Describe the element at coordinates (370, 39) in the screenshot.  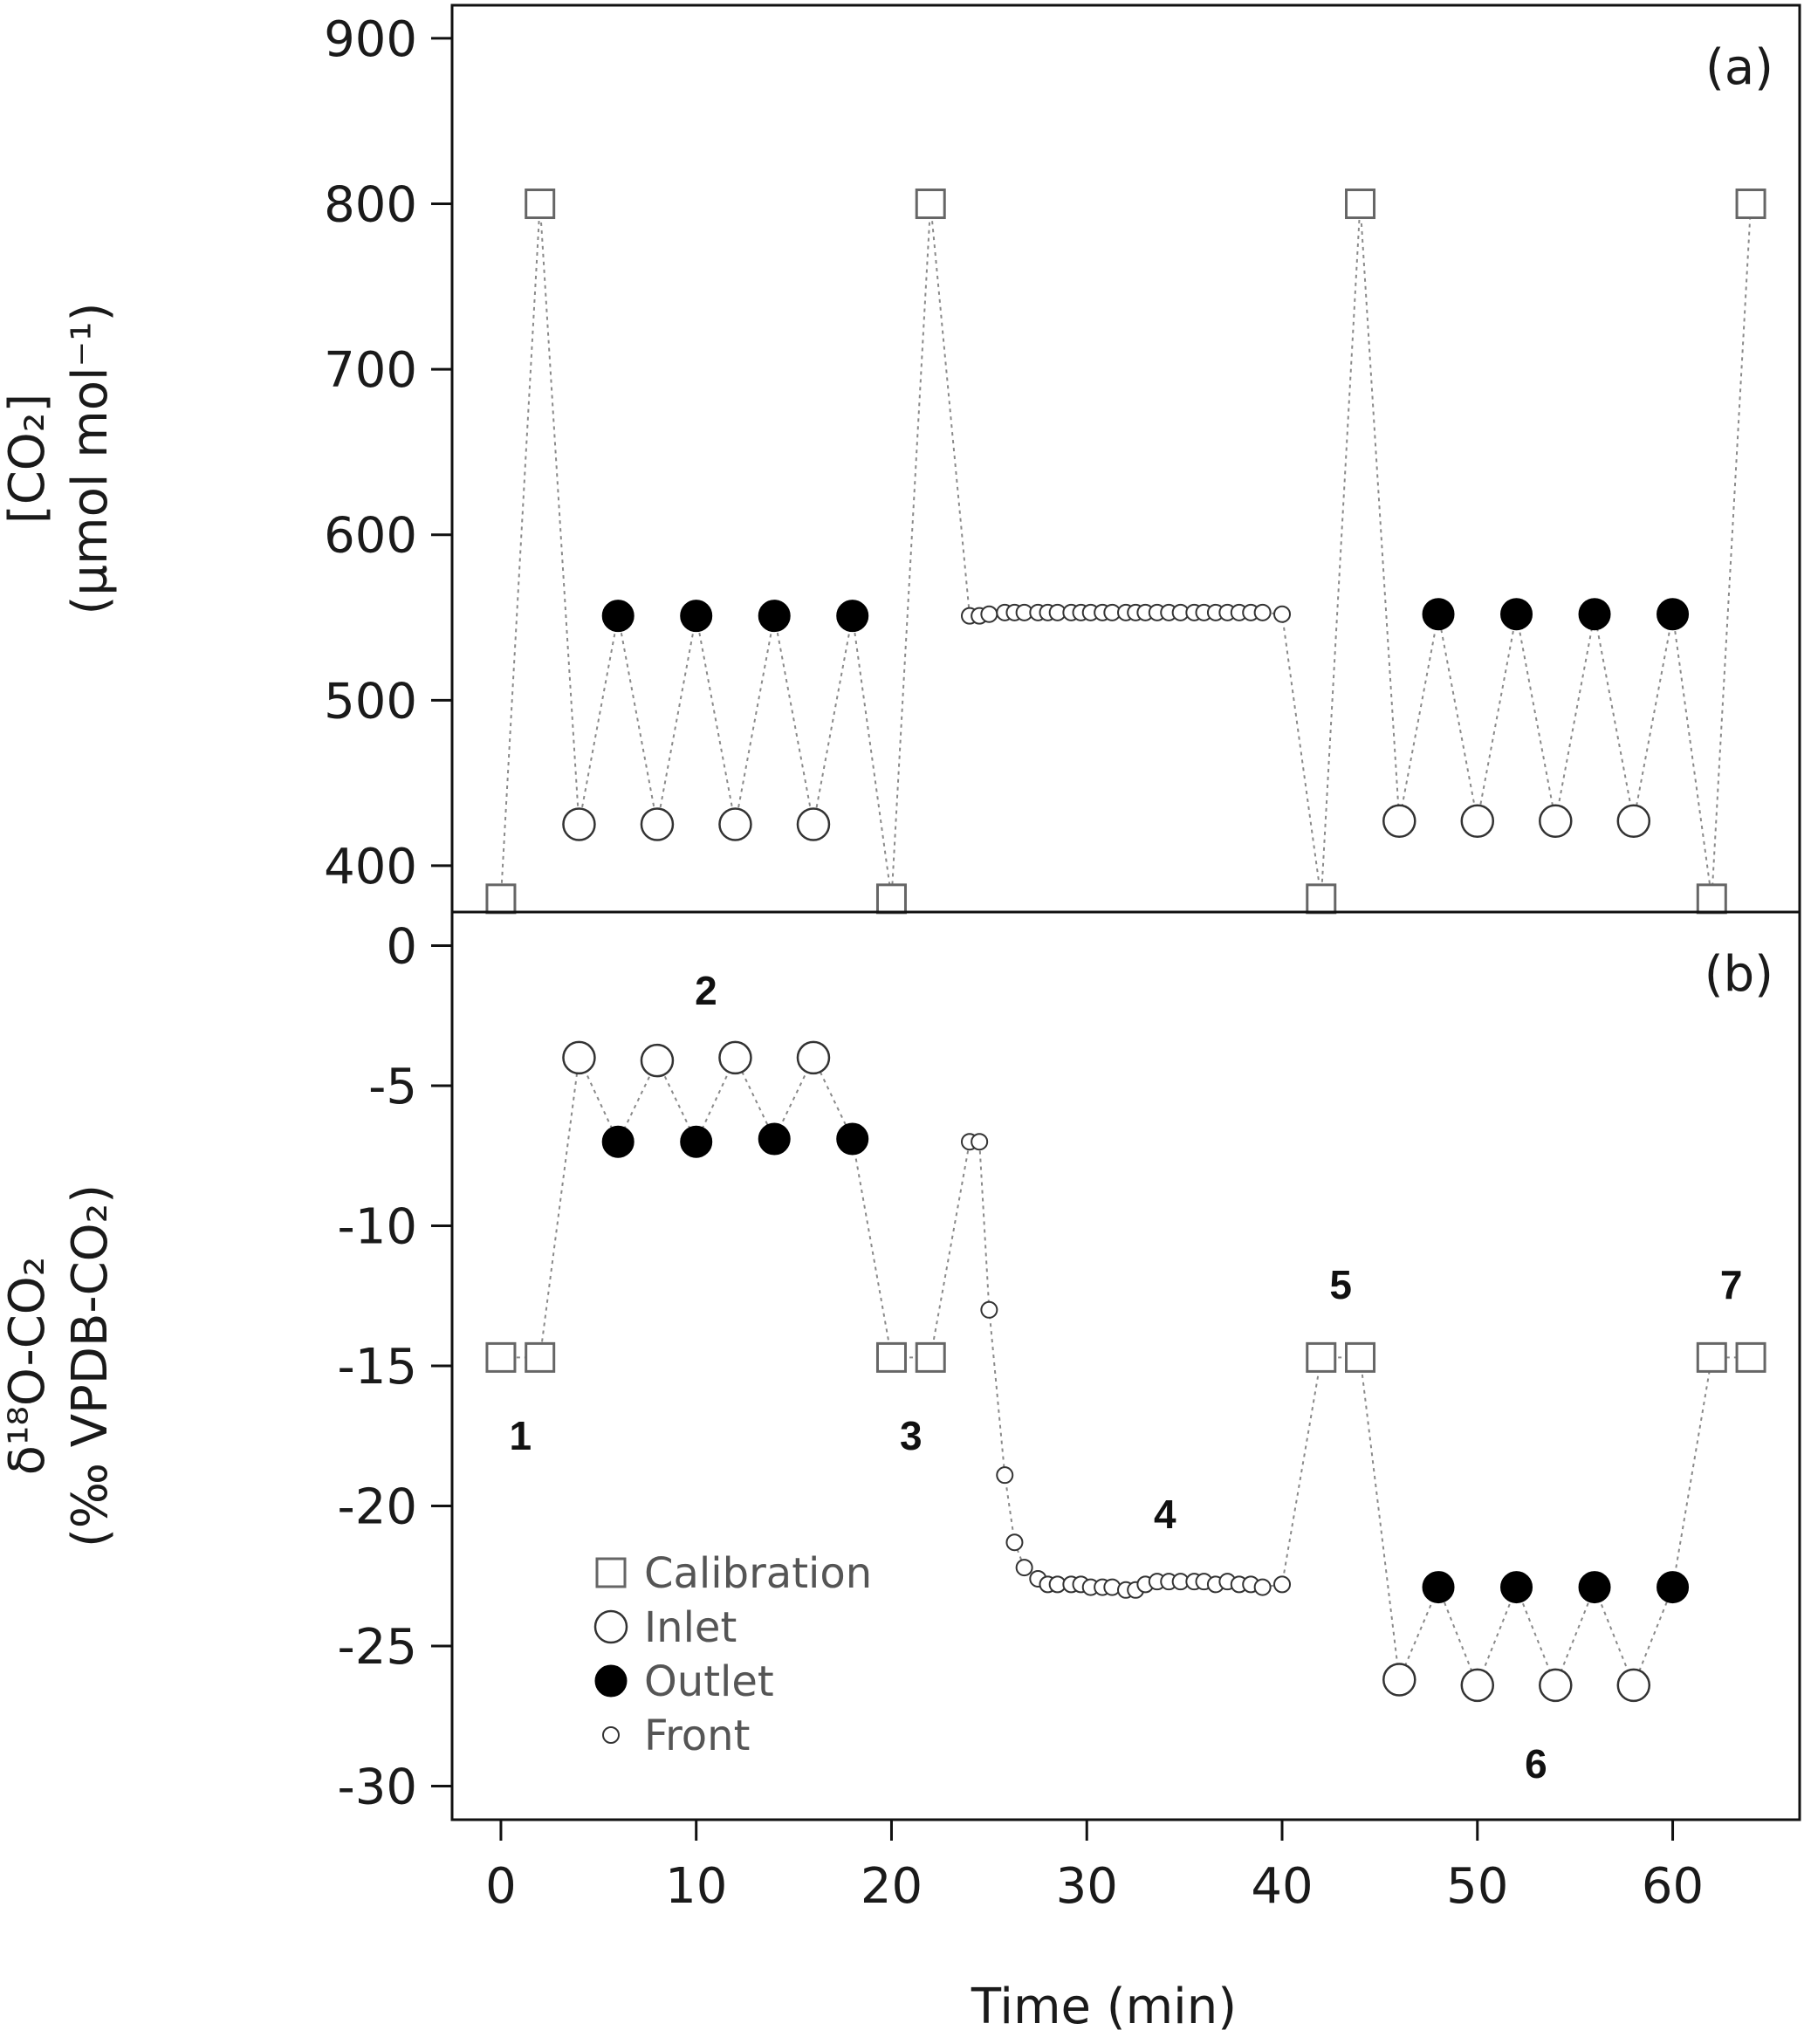
I see `y-tick-label: 900` at that location.